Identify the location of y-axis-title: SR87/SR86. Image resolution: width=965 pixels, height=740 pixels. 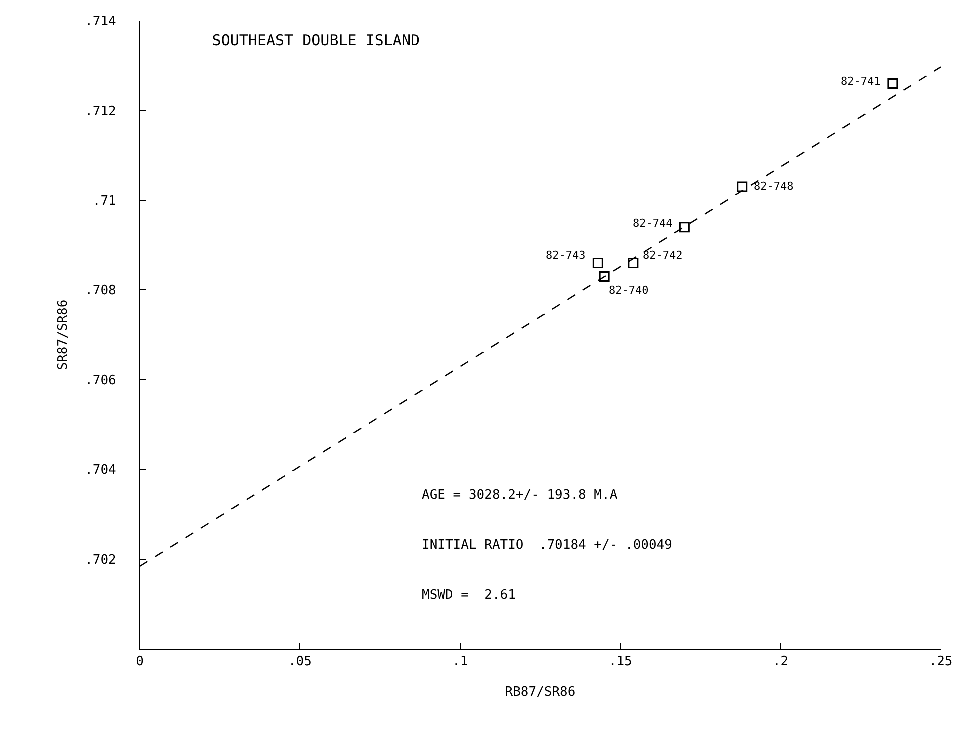
(64, 335).